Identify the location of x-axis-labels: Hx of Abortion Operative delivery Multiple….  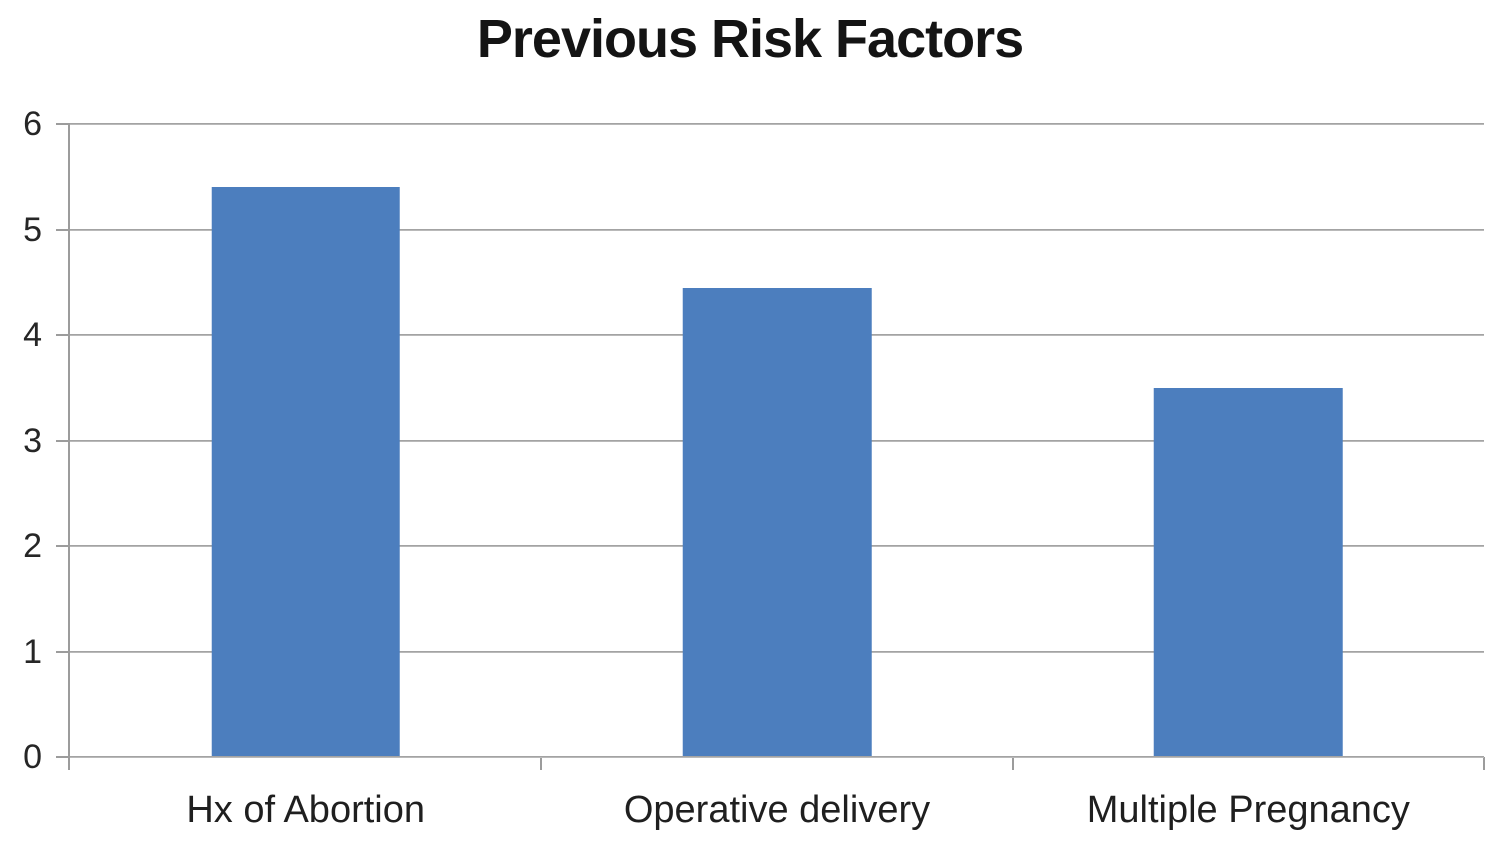
(777, 811).